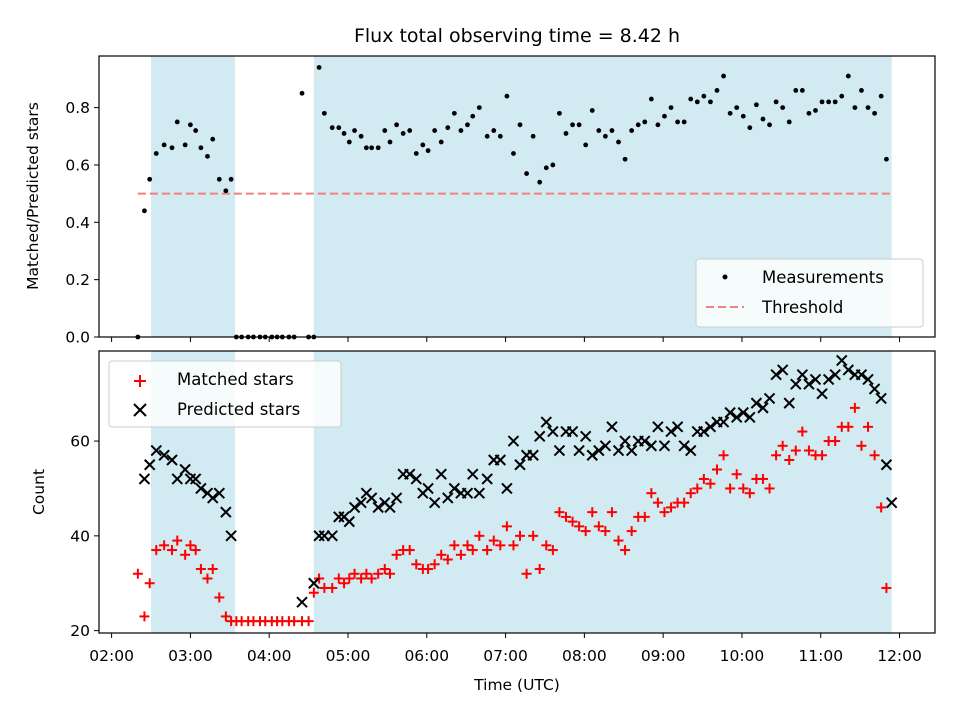  What do you see at coordinates (225, 394) in the screenshot?
I see `legend-bottom: Matched stars Predicted stars` at bounding box center [225, 394].